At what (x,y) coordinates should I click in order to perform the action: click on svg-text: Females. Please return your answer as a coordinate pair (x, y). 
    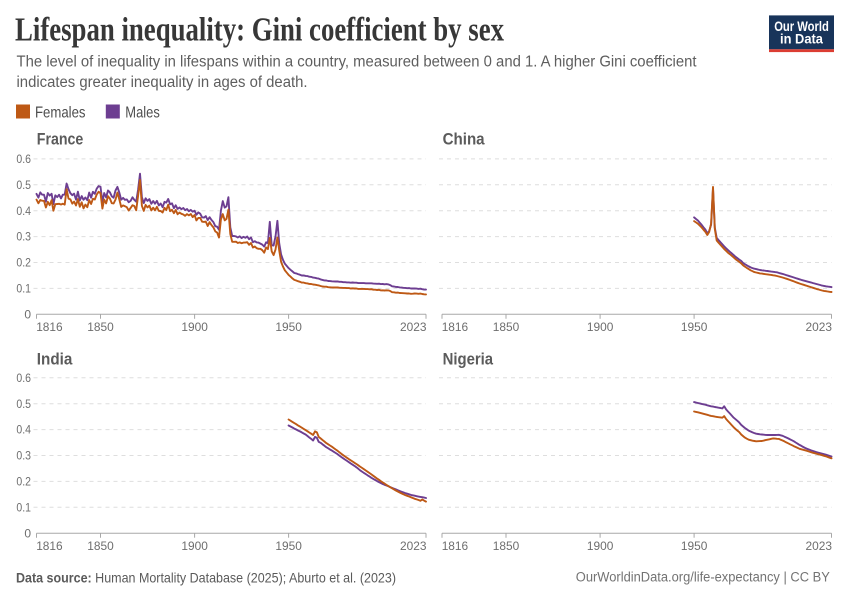
    Looking at the image, I should click on (60, 112).